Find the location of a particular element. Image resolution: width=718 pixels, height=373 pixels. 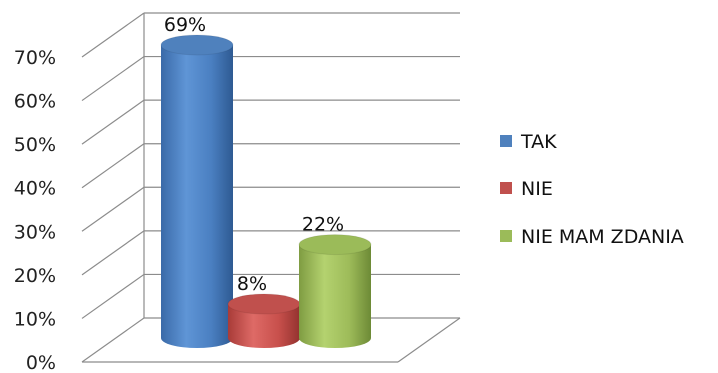

bar-nie-mam-zdania is located at coordinates (335, 291).